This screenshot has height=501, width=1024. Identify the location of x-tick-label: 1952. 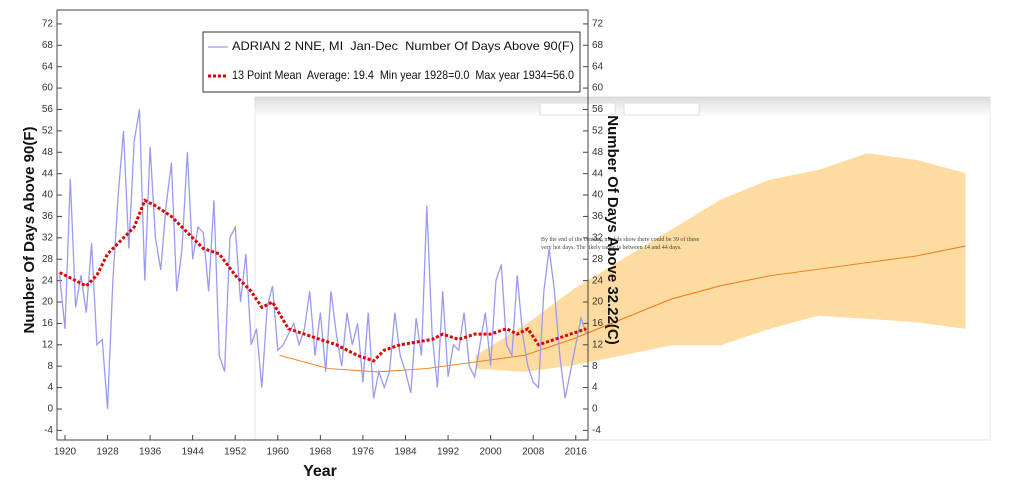
(235, 452).